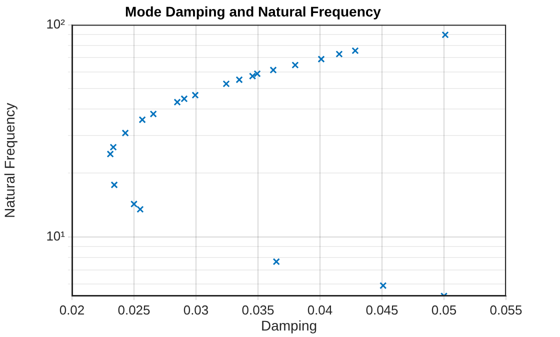 Image resolution: width=560 pixels, height=337 pixels. Describe the element at coordinates (258, 310) in the screenshot. I see `x-tick-label: 0.035` at that location.